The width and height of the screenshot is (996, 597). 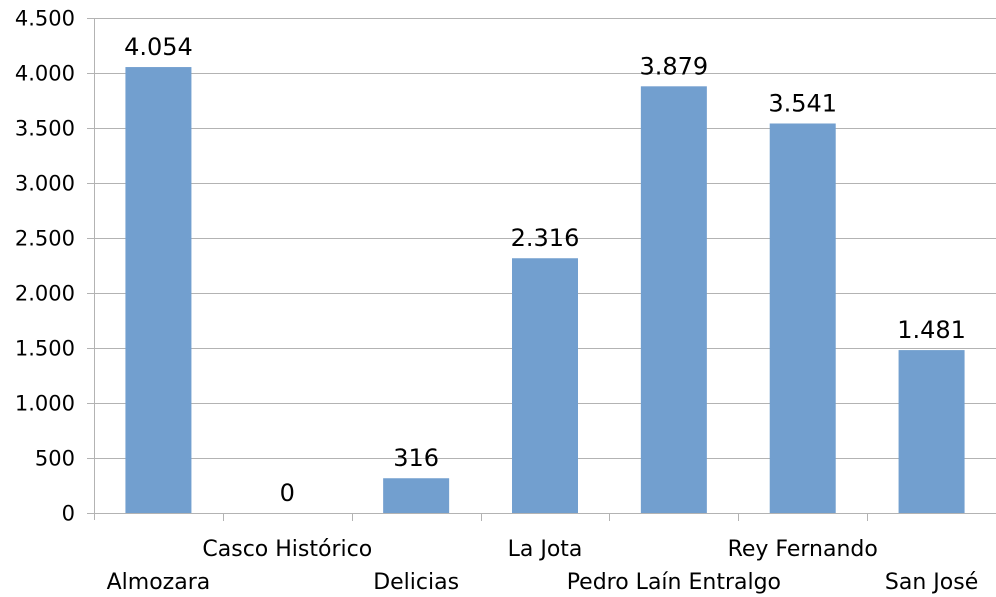 What do you see at coordinates (673, 66) in the screenshot?
I see `data-label: 3.879` at bounding box center [673, 66].